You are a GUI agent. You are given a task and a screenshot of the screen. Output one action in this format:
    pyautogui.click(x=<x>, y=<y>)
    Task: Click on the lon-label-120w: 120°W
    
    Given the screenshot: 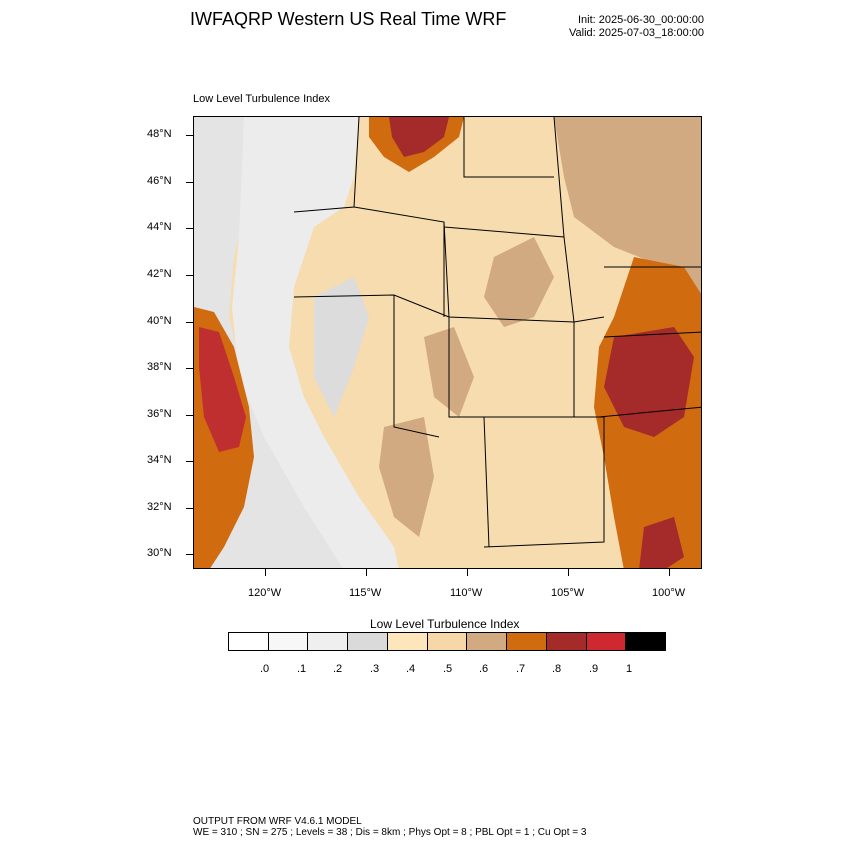 What is the action you would take?
    pyautogui.click(x=265, y=593)
    